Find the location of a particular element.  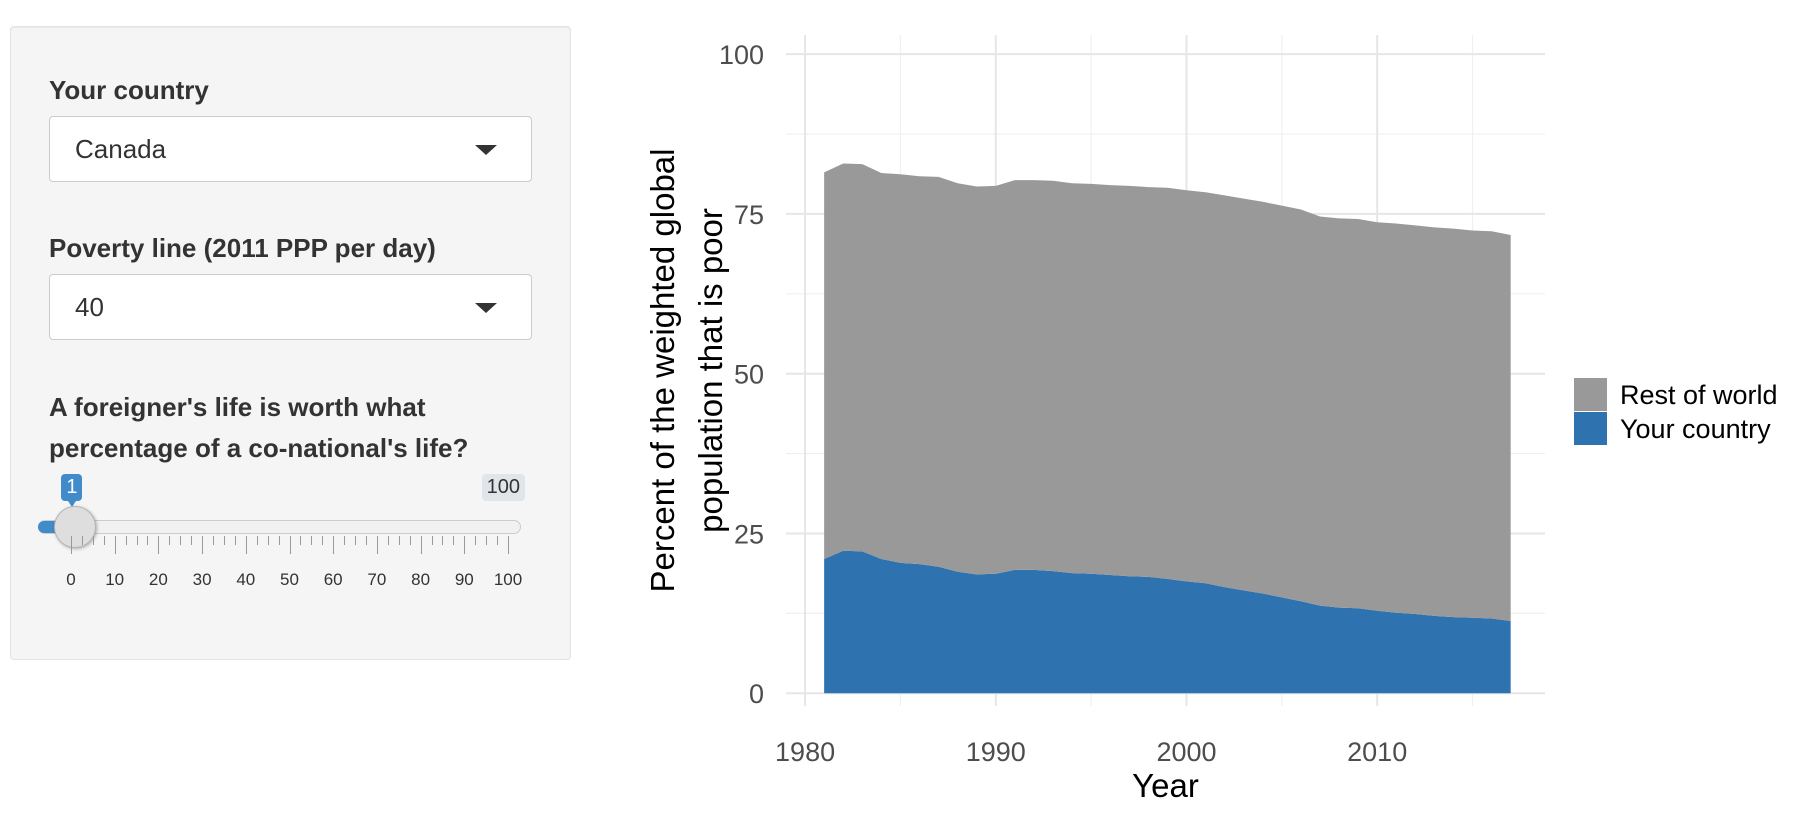

area-your-country is located at coordinates (1167, 622).